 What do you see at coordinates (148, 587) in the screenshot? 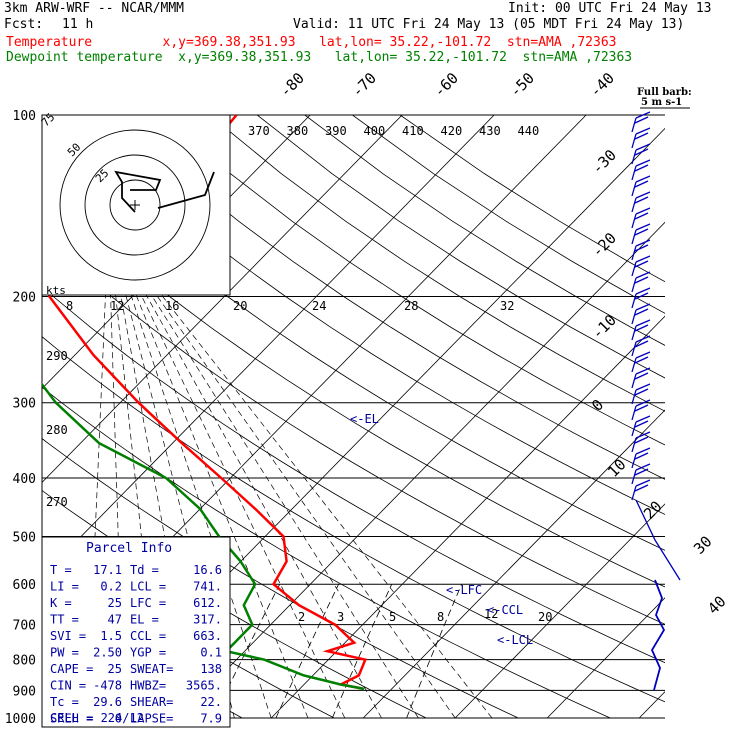
I see `parcel-field-label: LCL =` at bounding box center [148, 587].